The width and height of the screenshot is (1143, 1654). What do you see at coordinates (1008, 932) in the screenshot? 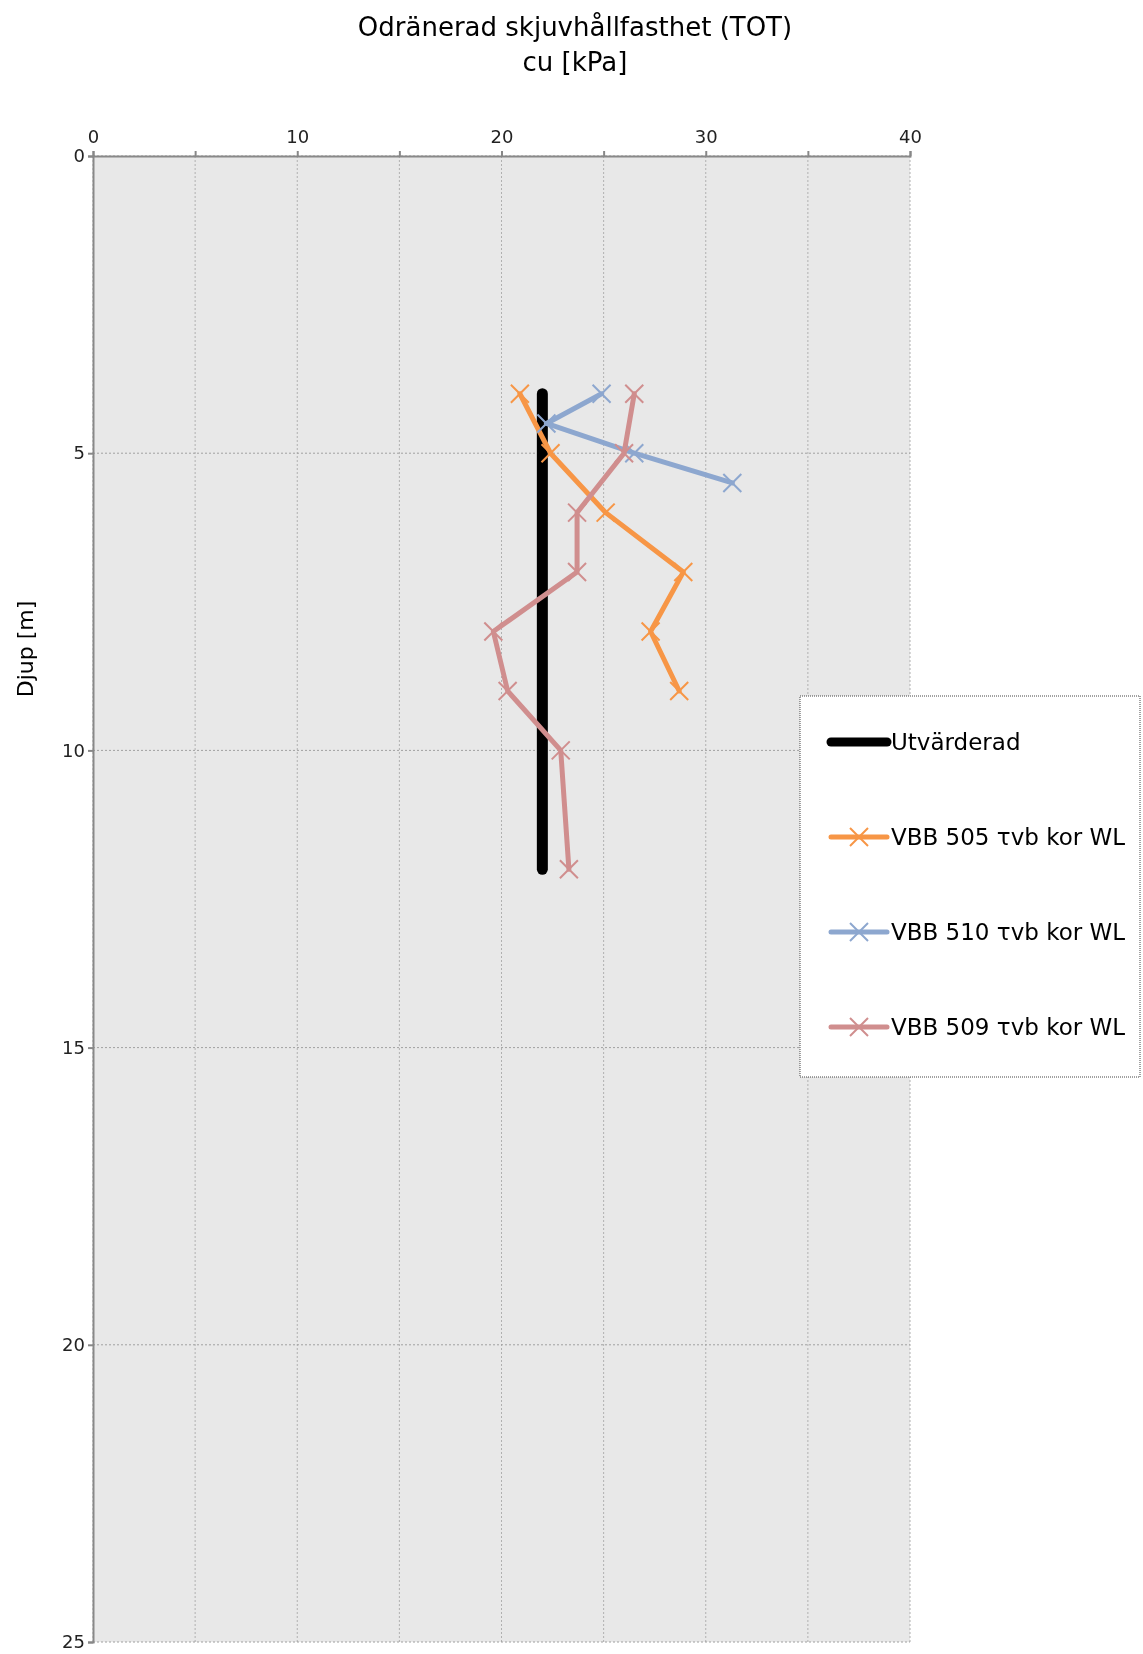
I see `legend-label: VBB 510 τvb kor WL` at bounding box center [1008, 932].